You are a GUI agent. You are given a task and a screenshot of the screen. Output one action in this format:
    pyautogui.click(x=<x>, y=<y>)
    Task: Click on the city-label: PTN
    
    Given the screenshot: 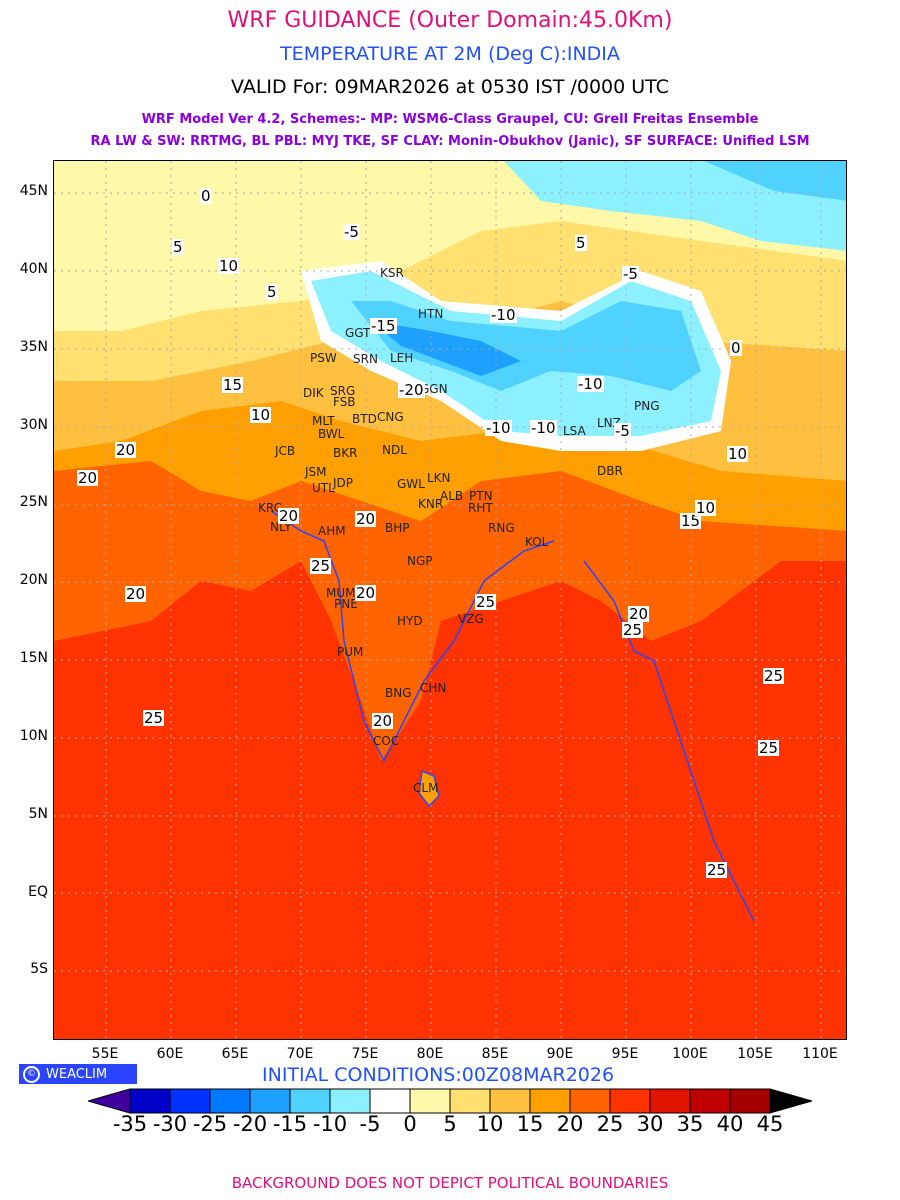 What is the action you would take?
    pyautogui.click(x=481, y=496)
    